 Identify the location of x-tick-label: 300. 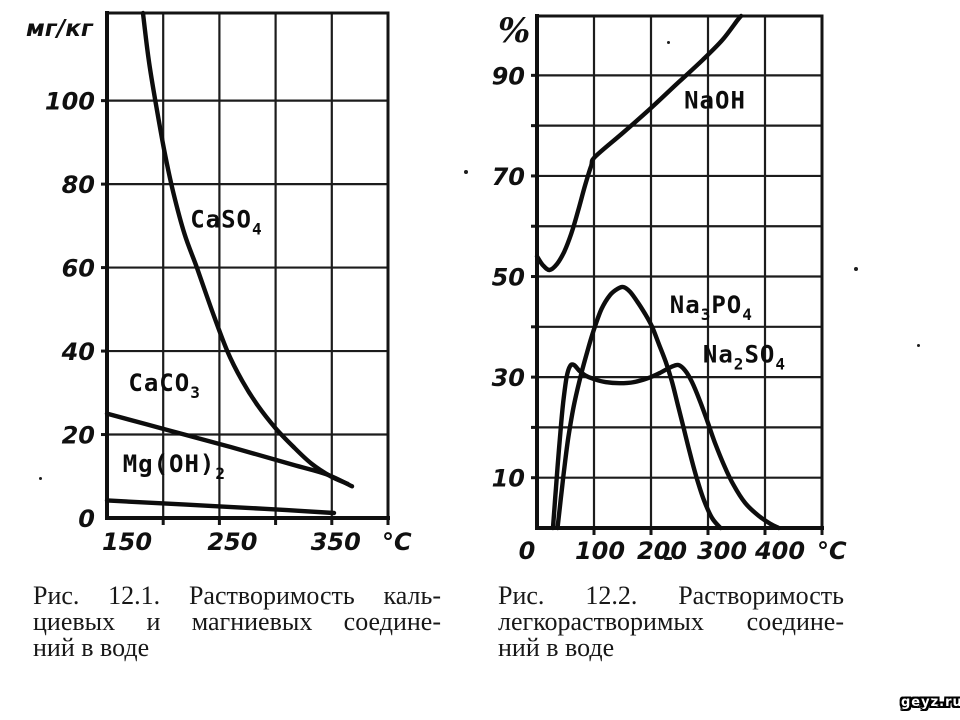
(722, 551).